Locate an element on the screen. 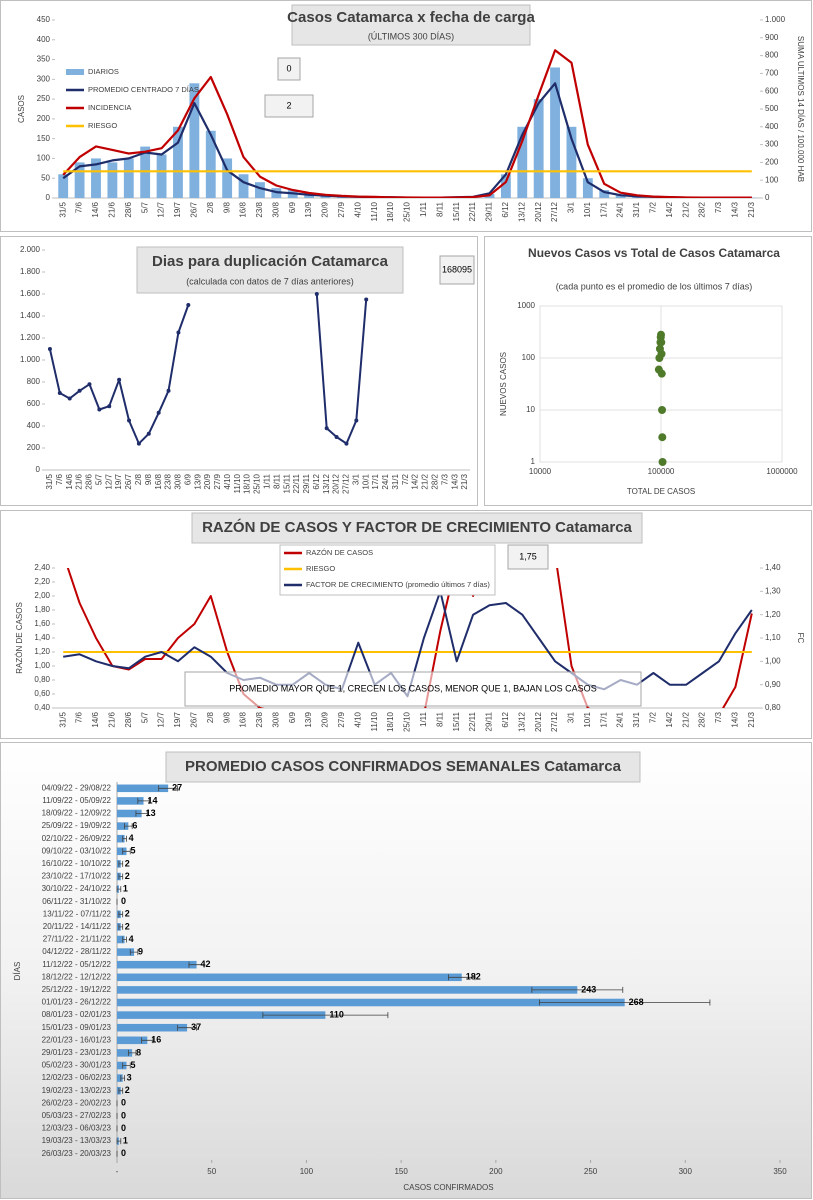 Image resolution: width=813 pixels, height=1200 pixels. x-tick-label: 5/7 is located at coordinates (98, 479).